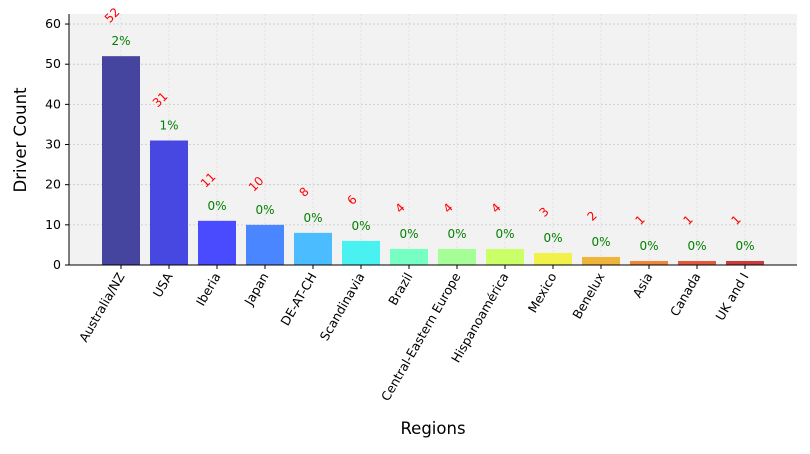 The width and height of the screenshot is (810, 454). What do you see at coordinates (20, 140) in the screenshot?
I see `y-axis-label: Driver Count` at bounding box center [20, 140].